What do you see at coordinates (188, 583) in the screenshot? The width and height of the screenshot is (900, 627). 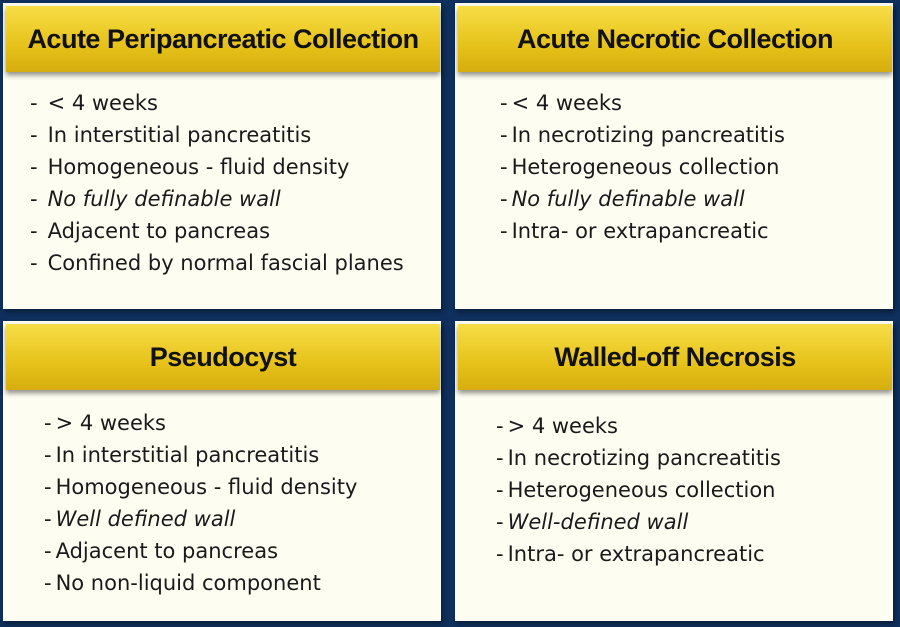 I see `list-item-text: No non-liquid component` at bounding box center [188, 583].